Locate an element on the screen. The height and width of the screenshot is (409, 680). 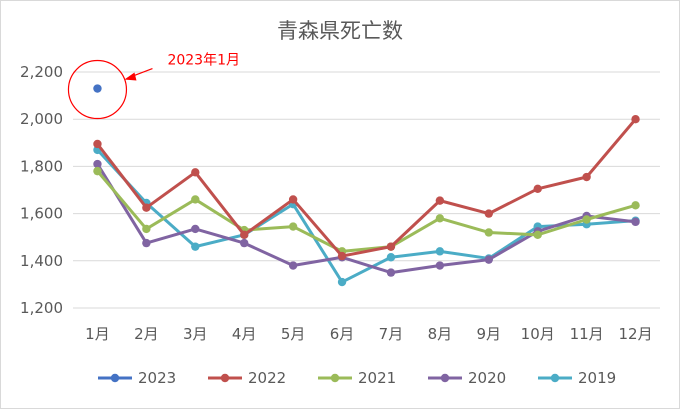
y-tick-label: 2,200 is located at coordinates (41, 72).